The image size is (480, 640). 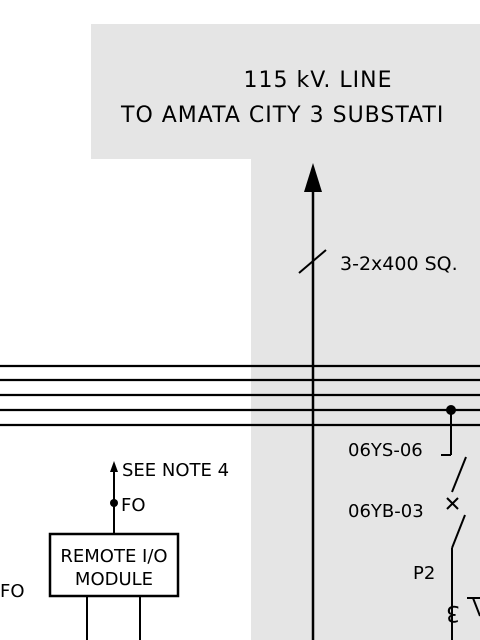 I want to click on remote-io-label-line2: MODULE, so click(x=114, y=579).